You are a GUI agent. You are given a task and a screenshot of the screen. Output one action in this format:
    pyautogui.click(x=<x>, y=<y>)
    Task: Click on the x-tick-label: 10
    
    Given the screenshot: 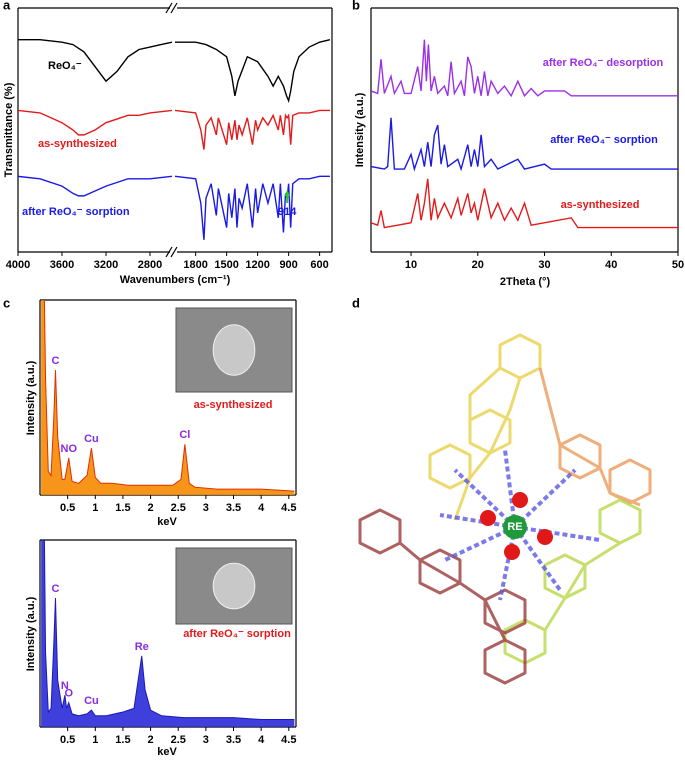 What is the action you would take?
    pyautogui.click(x=411, y=265)
    